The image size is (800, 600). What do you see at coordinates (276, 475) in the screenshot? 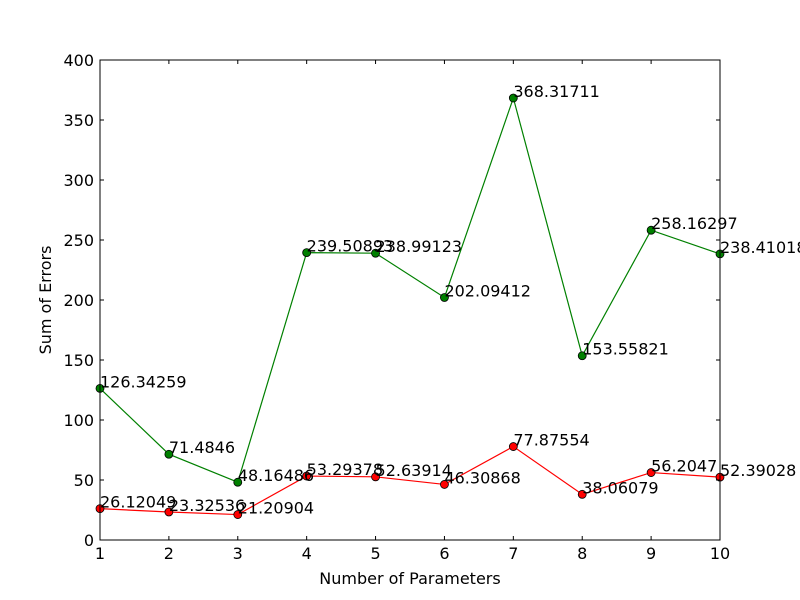
I see `data-label: 48.16486` at bounding box center [276, 475].